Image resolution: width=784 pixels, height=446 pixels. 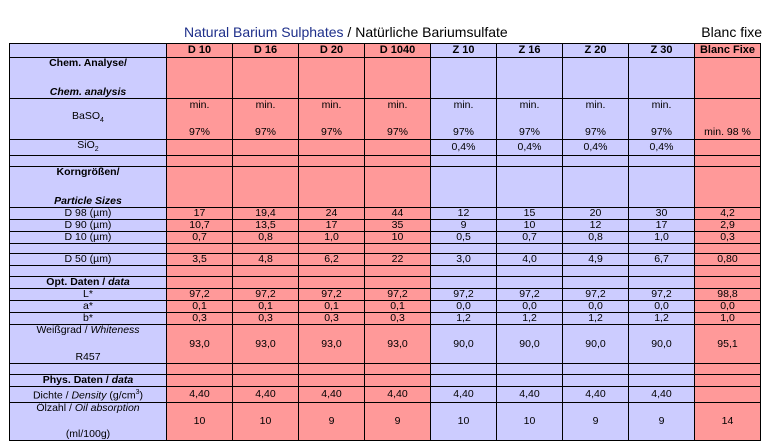 What do you see at coordinates (661, 50) in the screenshot?
I see `col-header-z30: Z 30` at bounding box center [661, 50].